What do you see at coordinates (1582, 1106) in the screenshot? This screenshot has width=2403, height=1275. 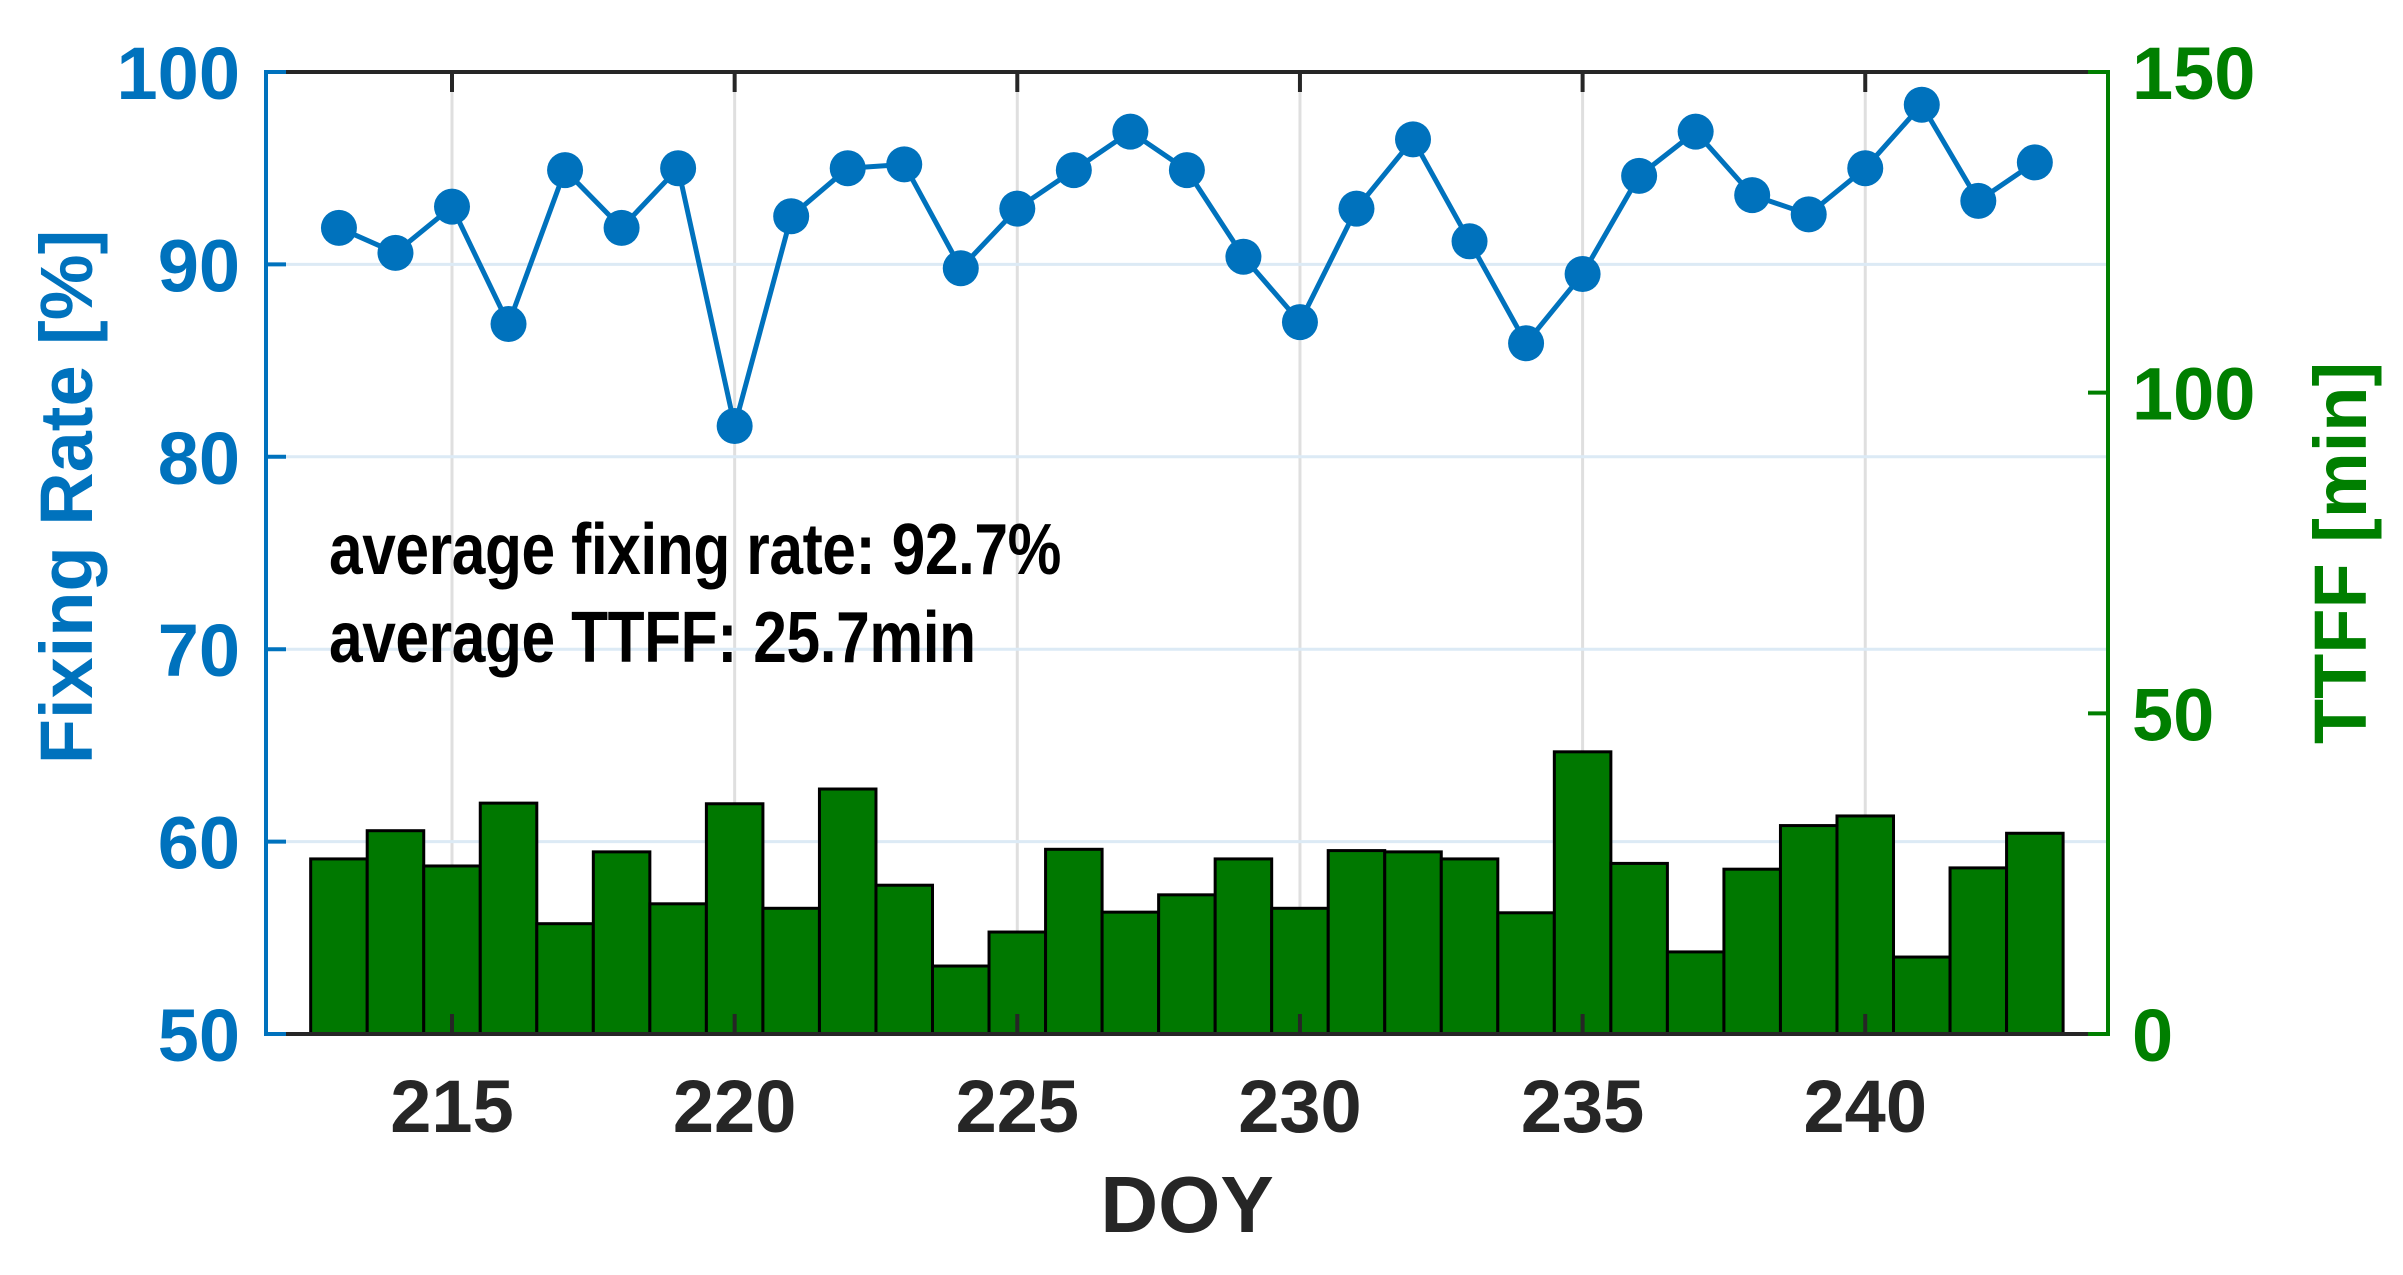 I see `x-tick-label: 235` at bounding box center [1582, 1106].